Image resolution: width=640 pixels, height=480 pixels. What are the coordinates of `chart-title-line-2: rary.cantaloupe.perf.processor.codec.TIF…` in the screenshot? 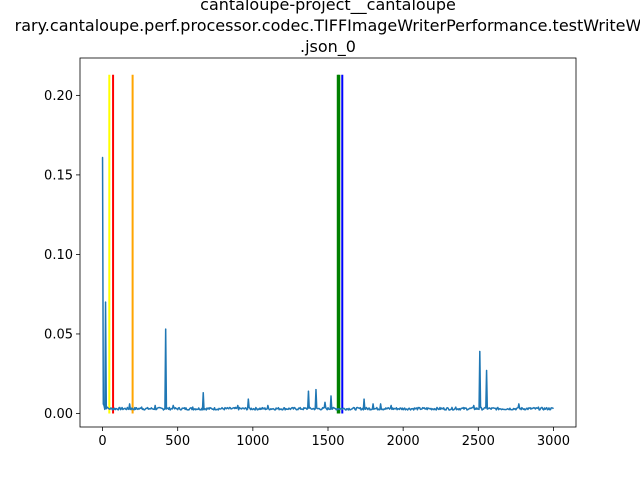 It's located at (327, 25).